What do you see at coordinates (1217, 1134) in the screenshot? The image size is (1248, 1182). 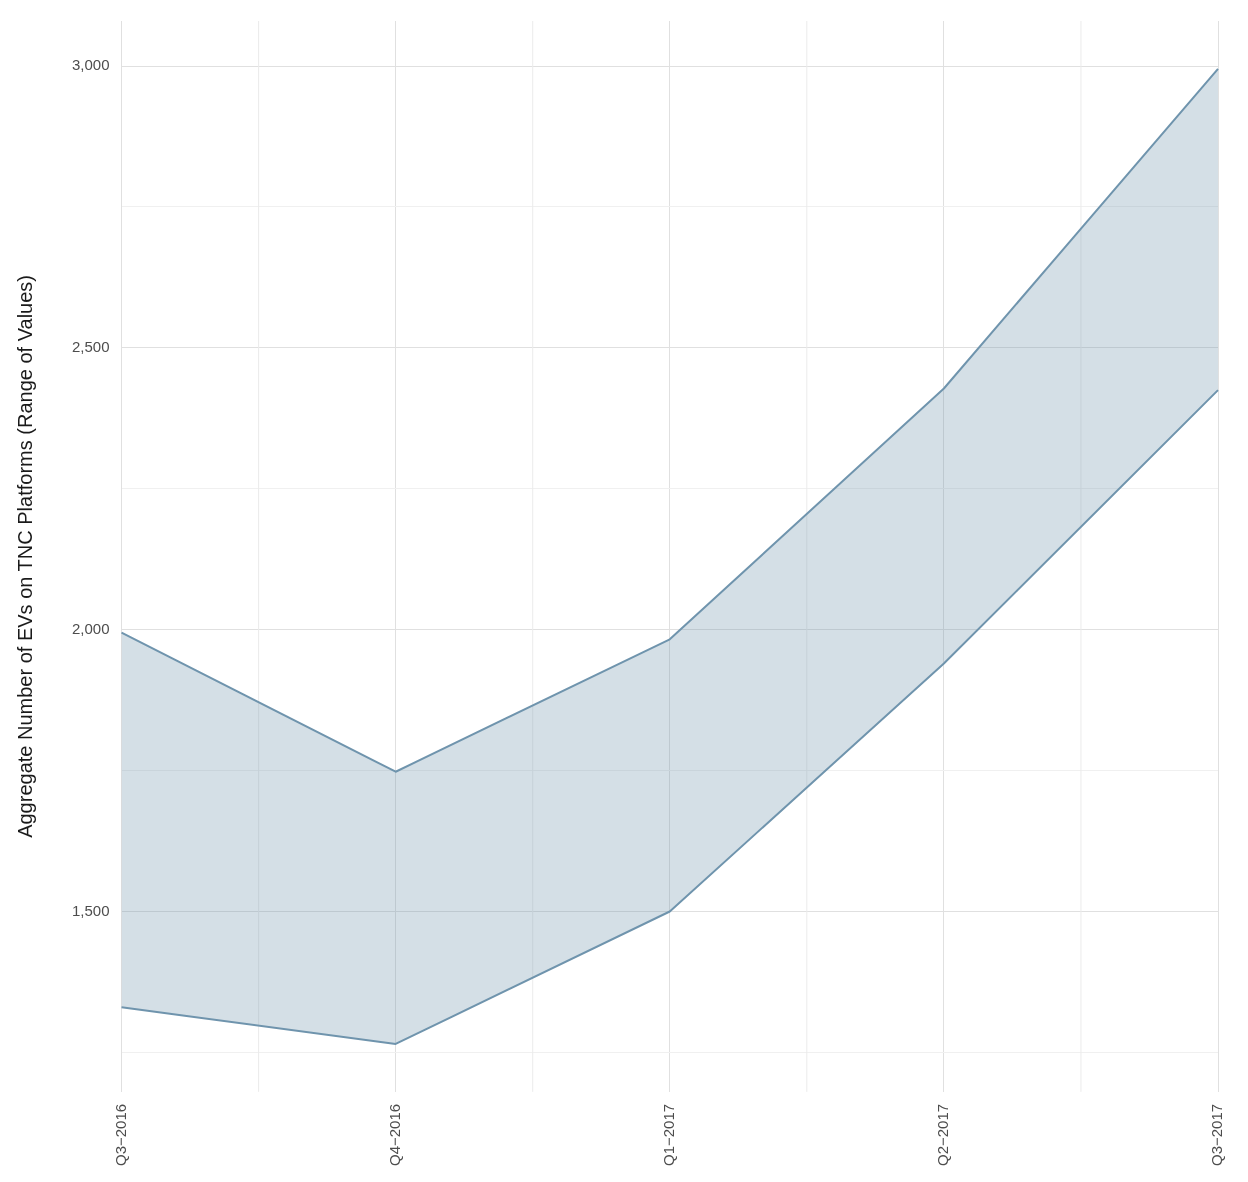 I see `x-tick-label: Q3−2017` at bounding box center [1217, 1134].